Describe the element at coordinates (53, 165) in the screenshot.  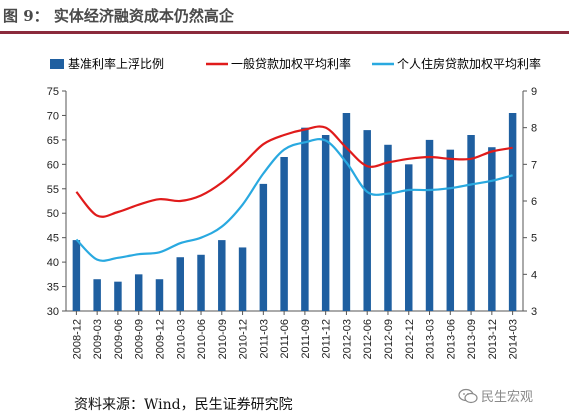
I see `y-left-tick-label: 60` at that location.